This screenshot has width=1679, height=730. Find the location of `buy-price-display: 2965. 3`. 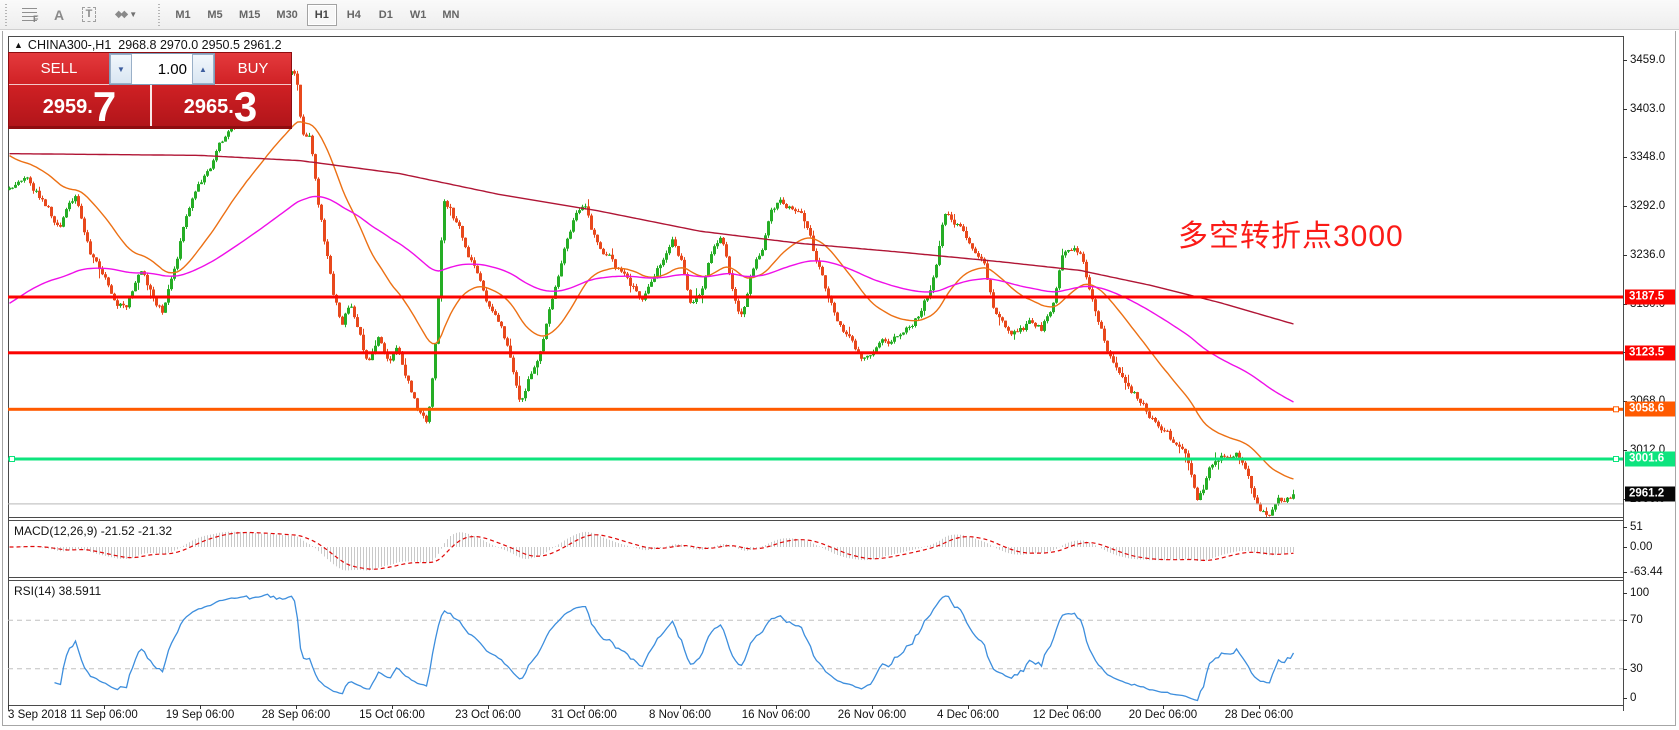

buy-price-display: 2965. 3 is located at coordinates (220, 106).